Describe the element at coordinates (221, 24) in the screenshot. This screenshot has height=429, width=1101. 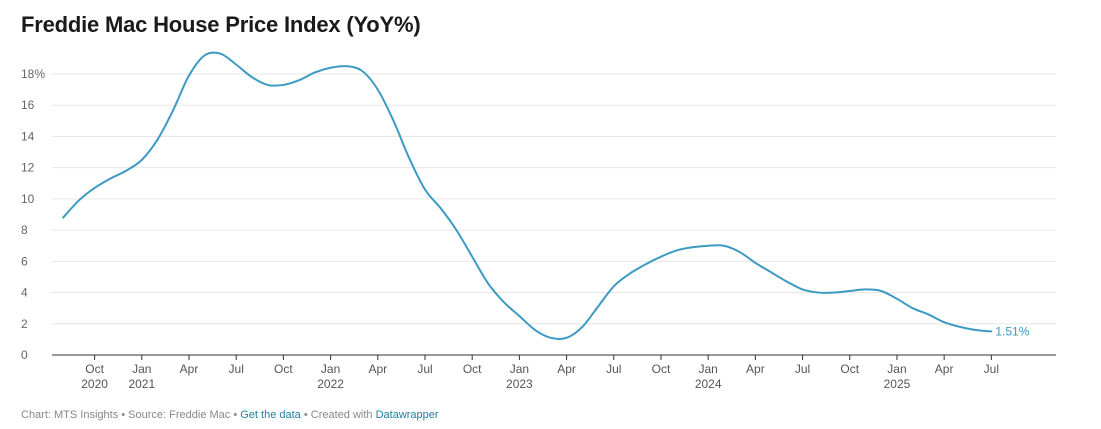
I see `chart-title: Freddie Mac House Price Index (YoY%)` at that location.